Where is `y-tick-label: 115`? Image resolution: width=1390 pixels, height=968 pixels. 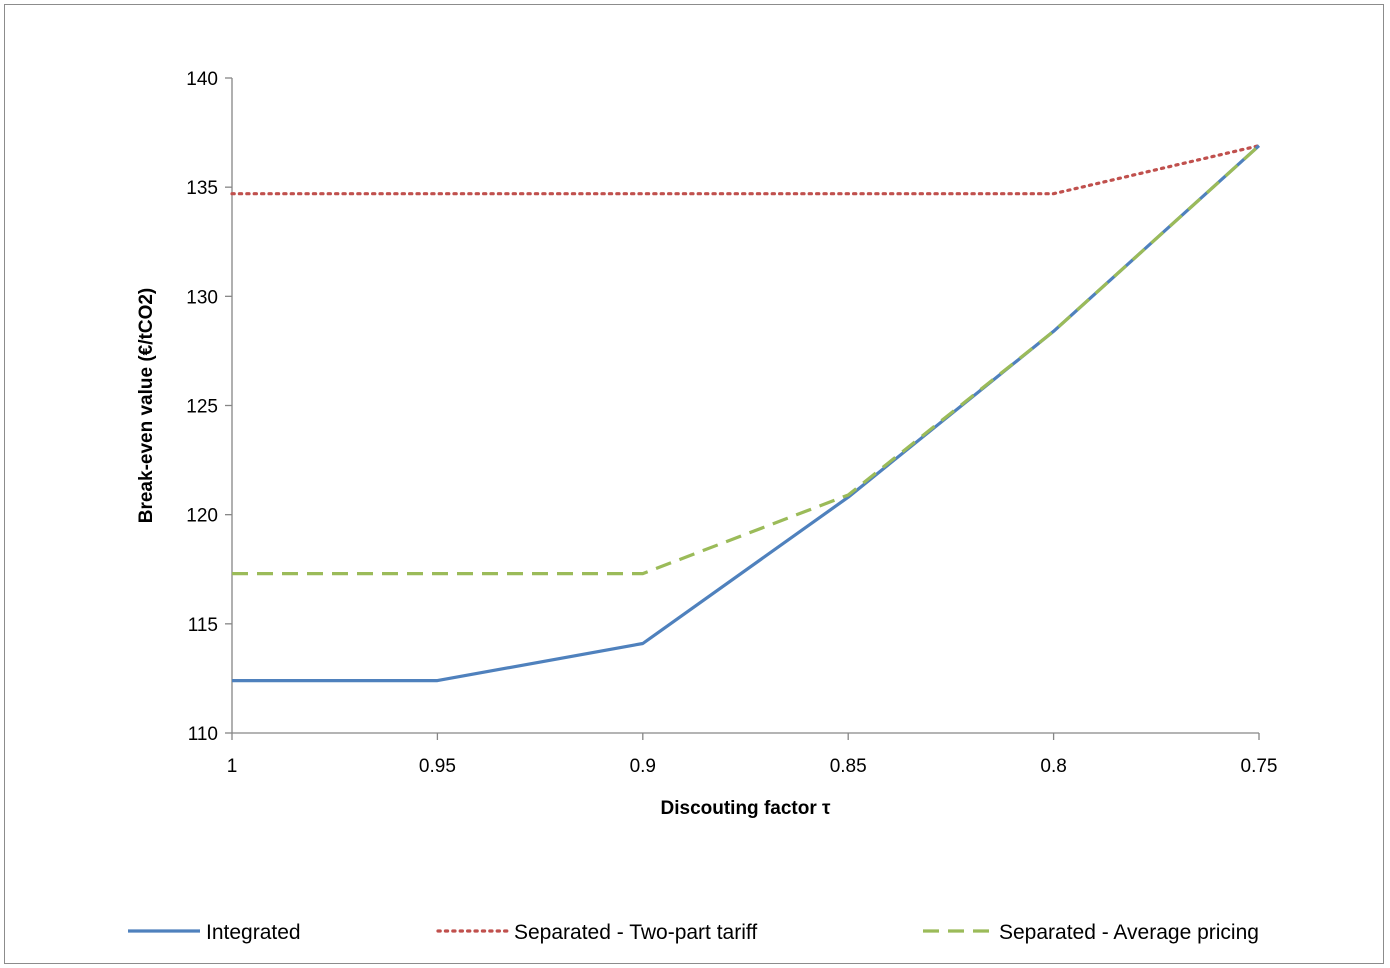 y-tick-label: 115 is located at coordinates (203, 625).